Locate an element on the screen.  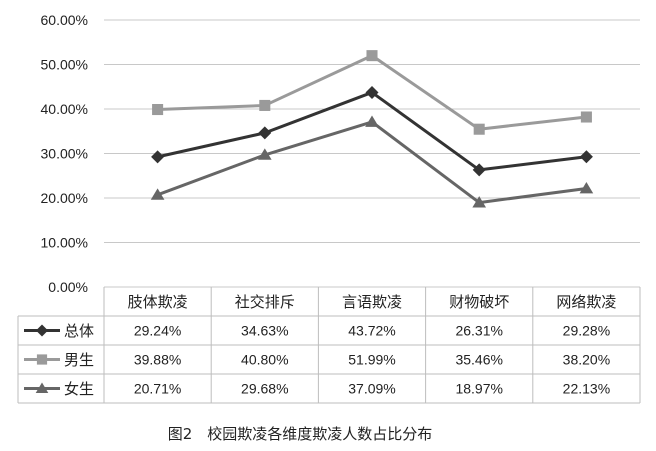
table-cell-value: 38.20% is located at coordinates (586, 360).